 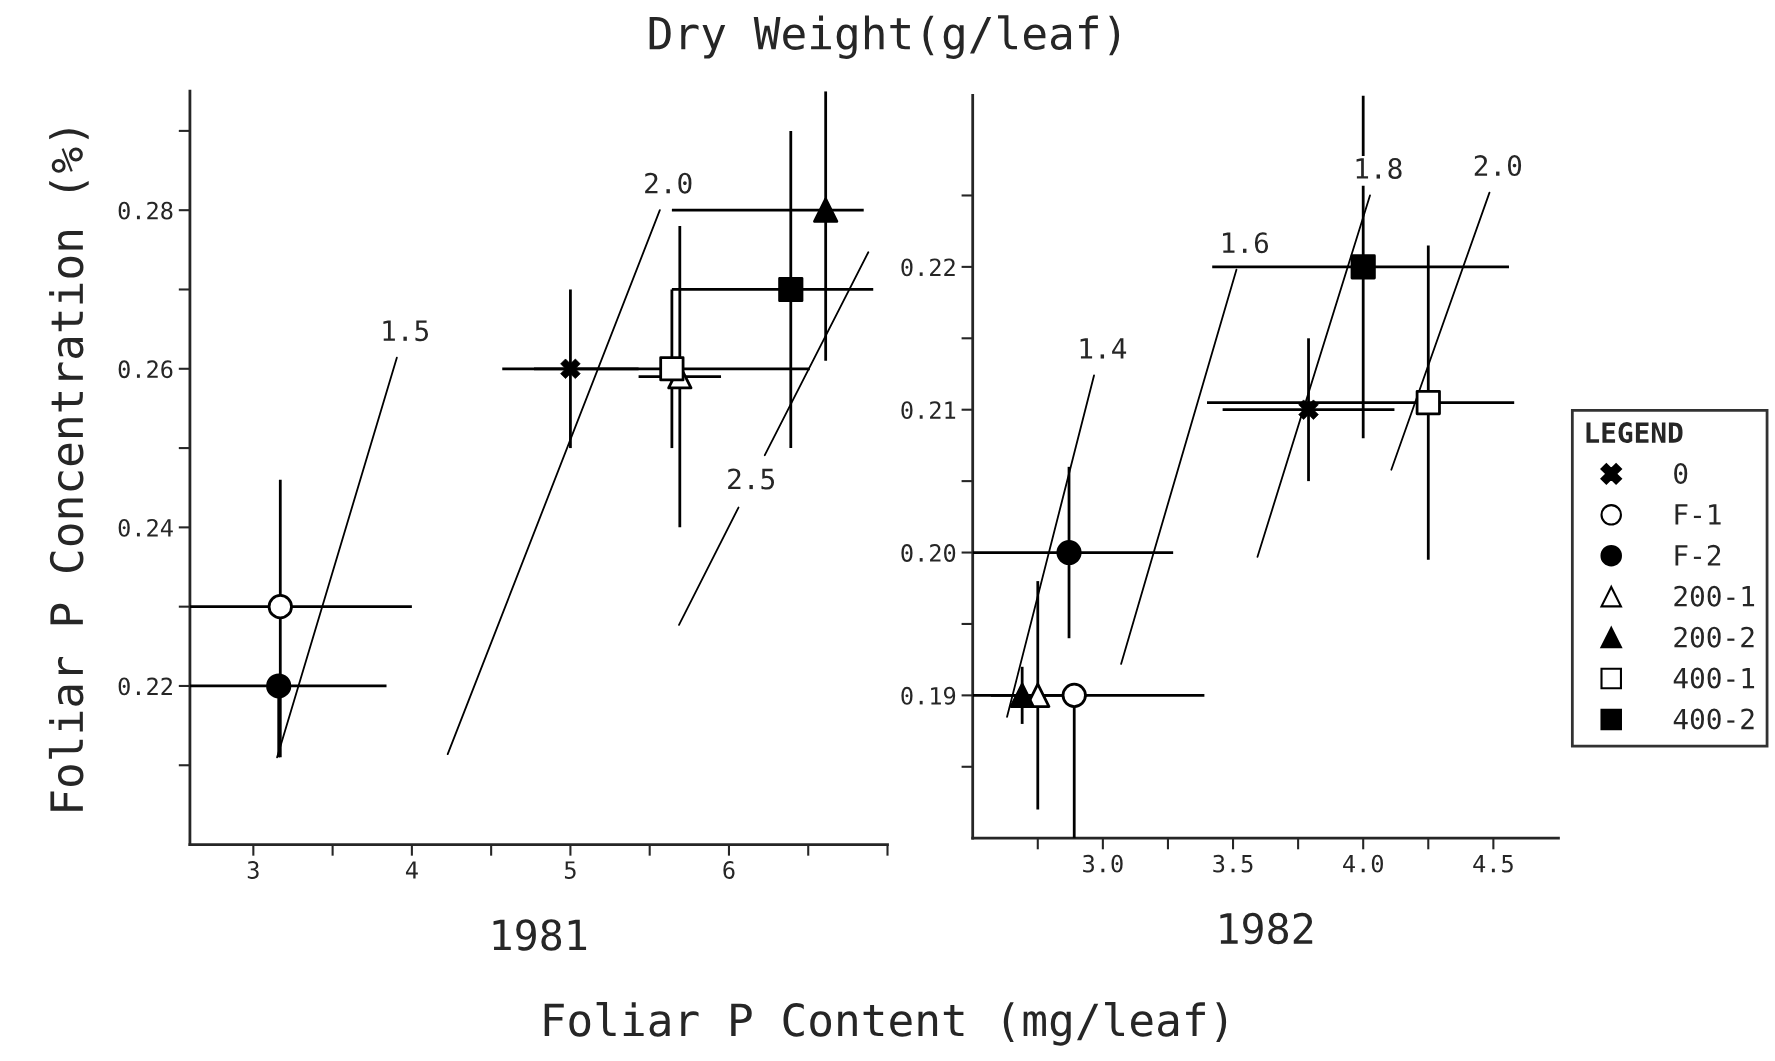 I want to click on y-tick-label: 0.28, so click(x=145, y=210).